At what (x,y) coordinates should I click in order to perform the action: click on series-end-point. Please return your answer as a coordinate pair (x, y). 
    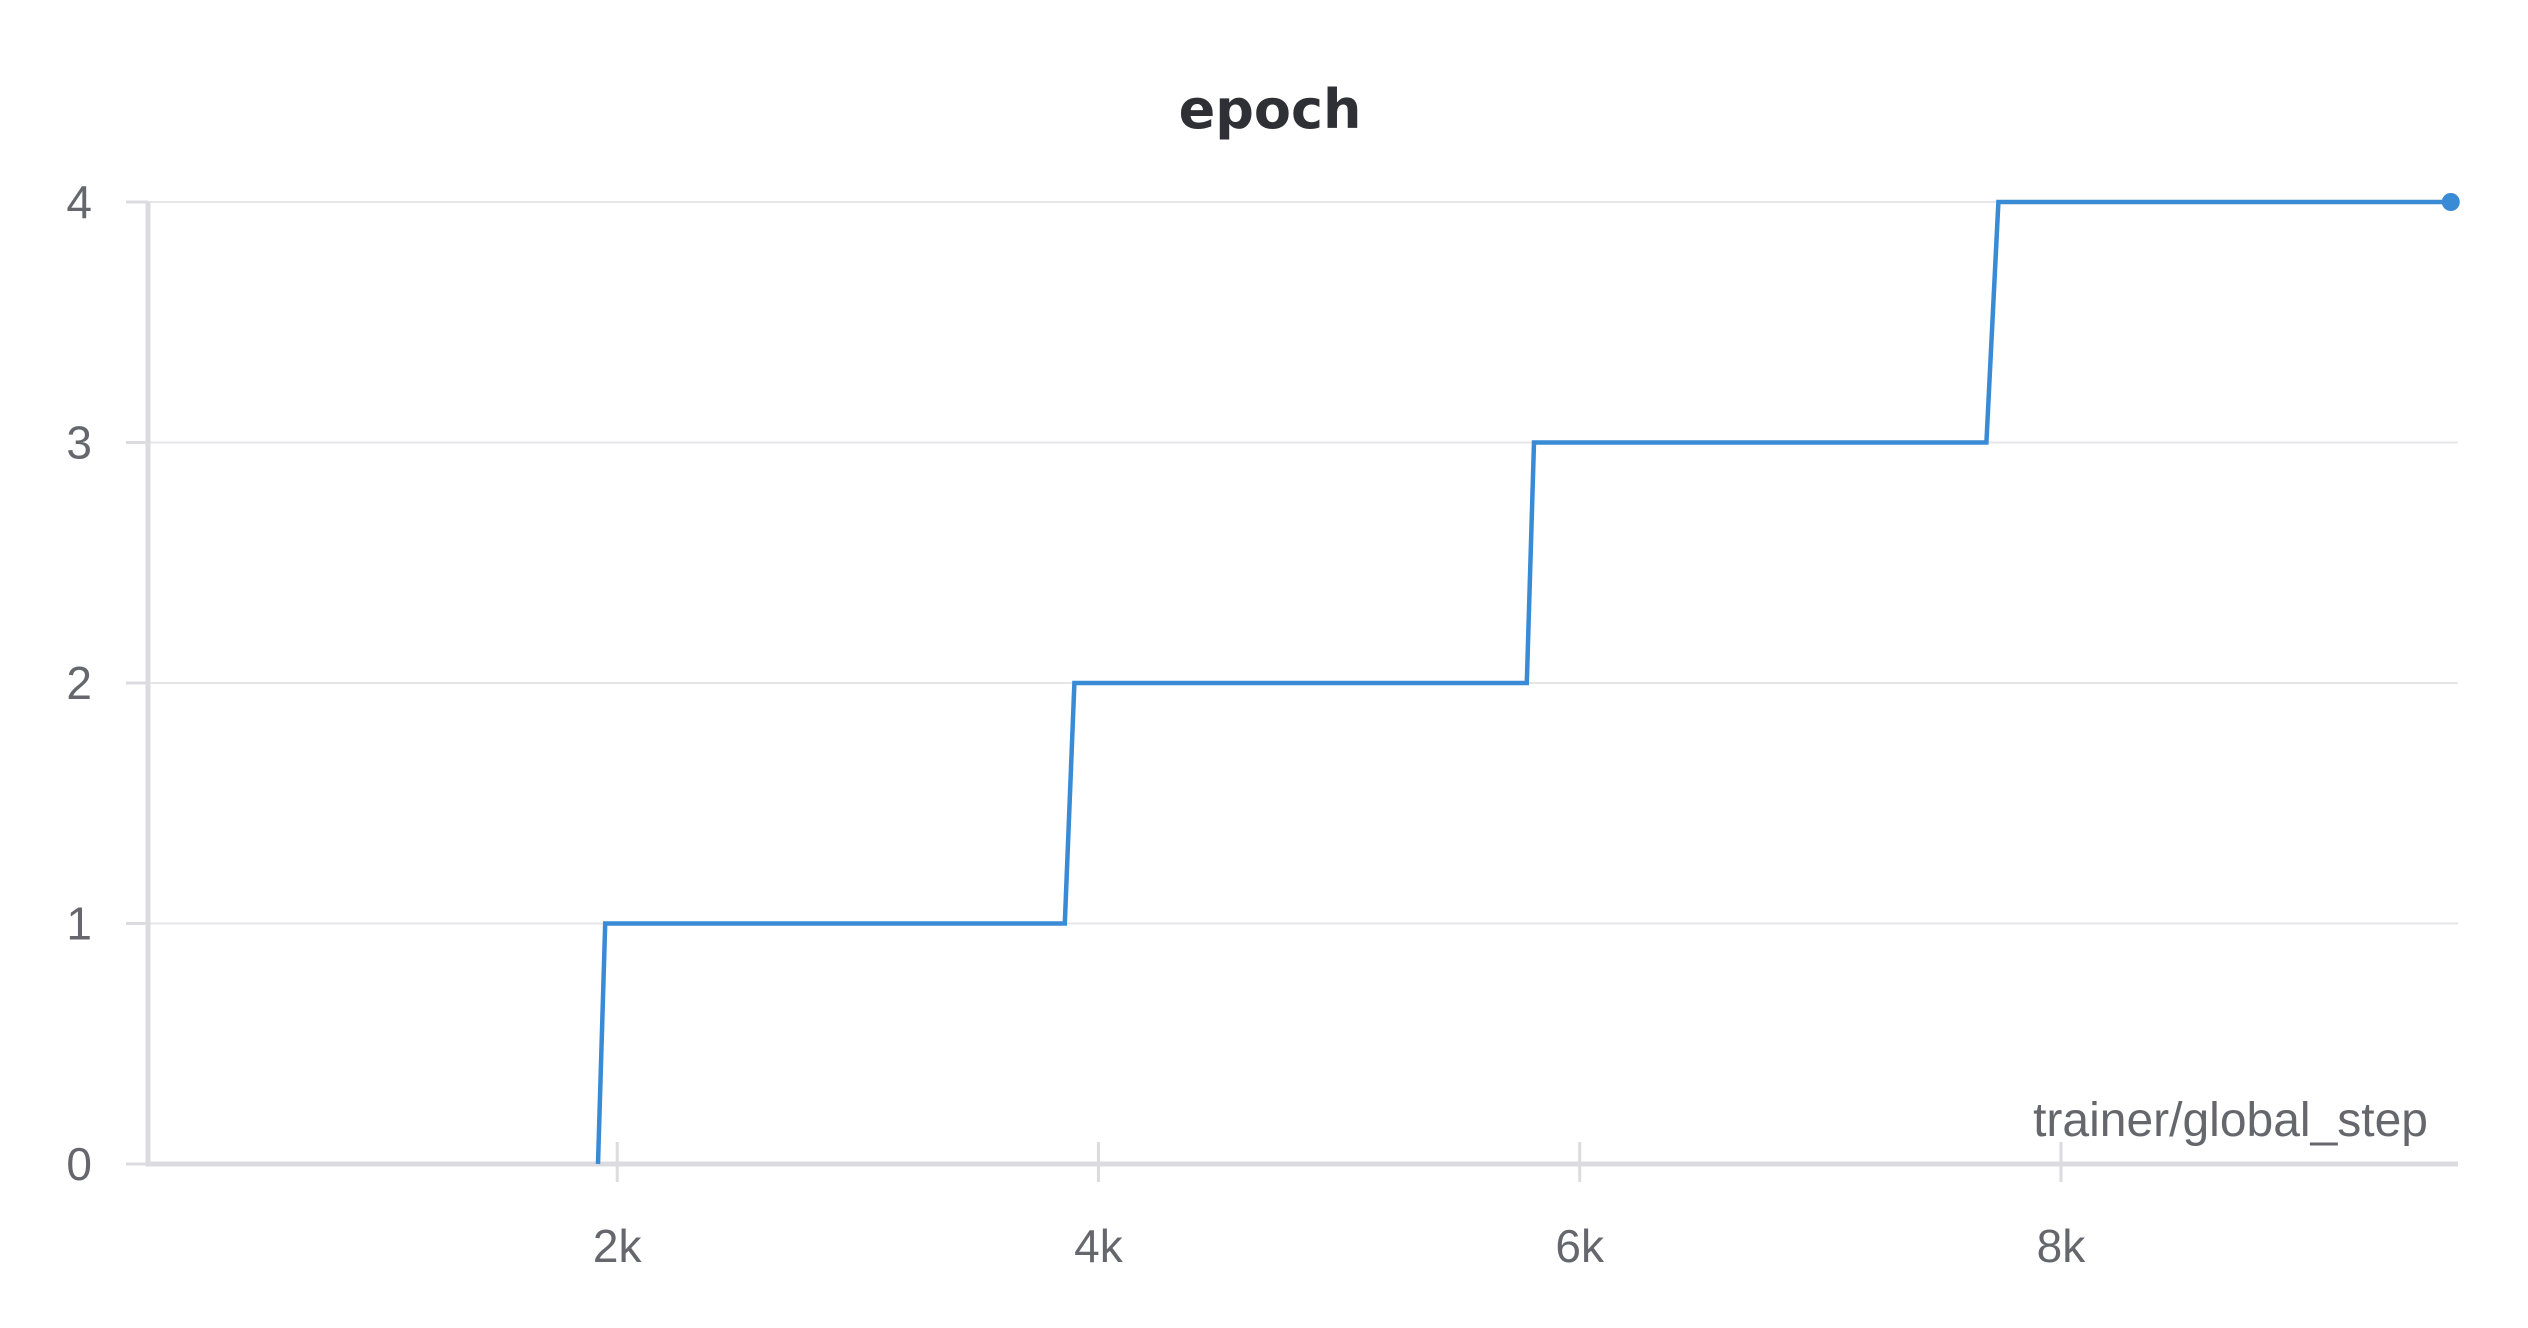
    Looking at the image, I should click on (2450, 202).